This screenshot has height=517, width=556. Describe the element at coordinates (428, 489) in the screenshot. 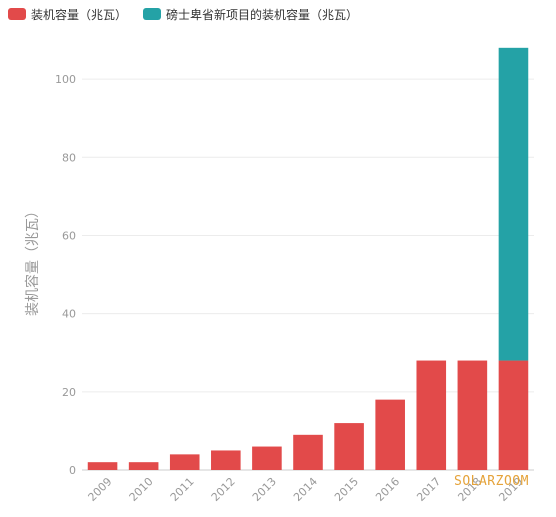

I see `x-tick-label-2017: 2017` at that location.